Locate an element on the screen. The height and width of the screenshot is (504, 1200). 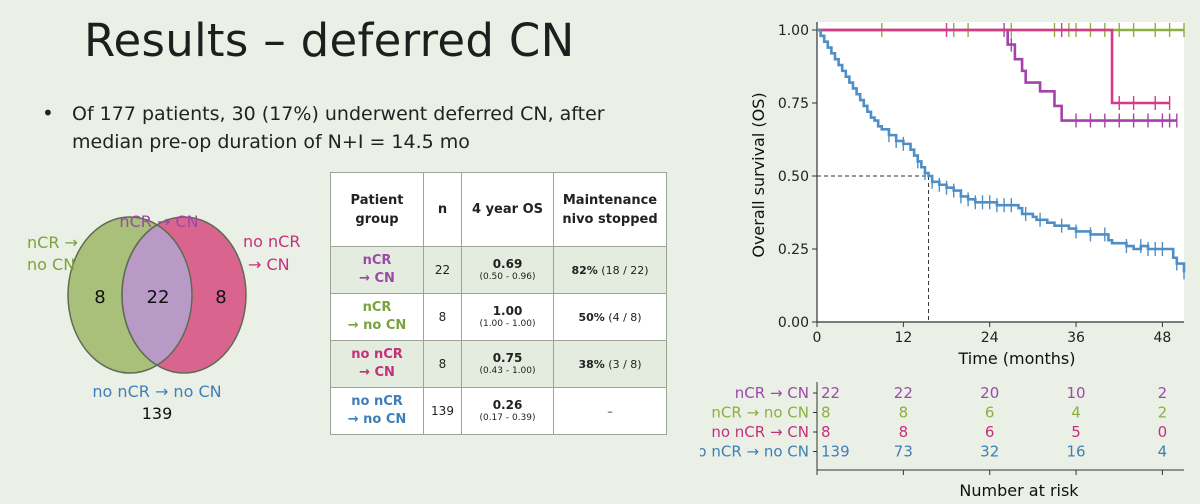
y-tick-label: 0.00 is located at coordinates (793, 323).